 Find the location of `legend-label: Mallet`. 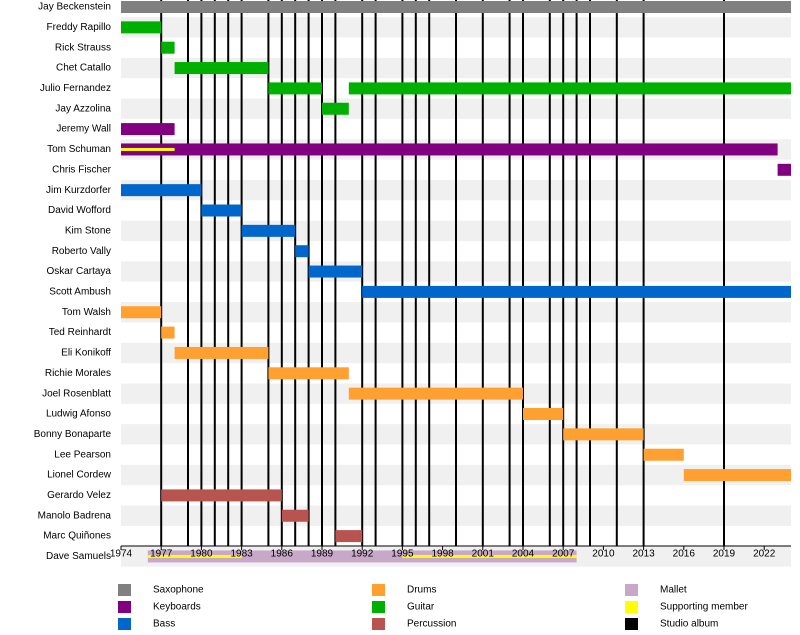

legend-label: Mallet is located at coordinates (673, 590).